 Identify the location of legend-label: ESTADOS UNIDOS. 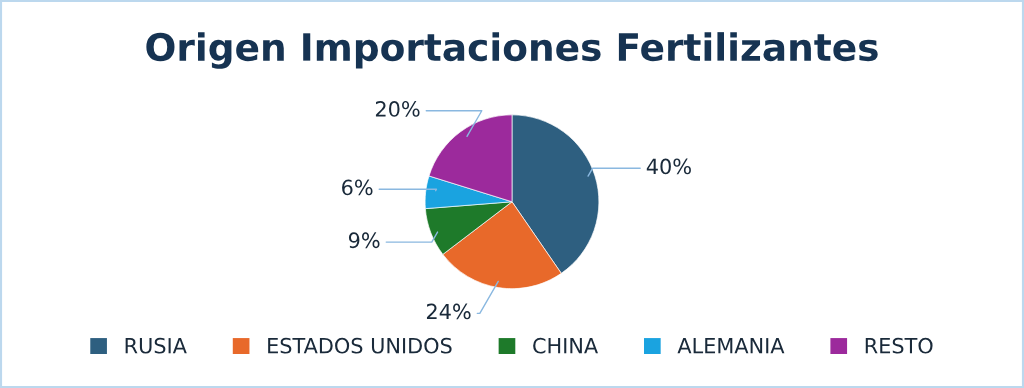
(360, 345).